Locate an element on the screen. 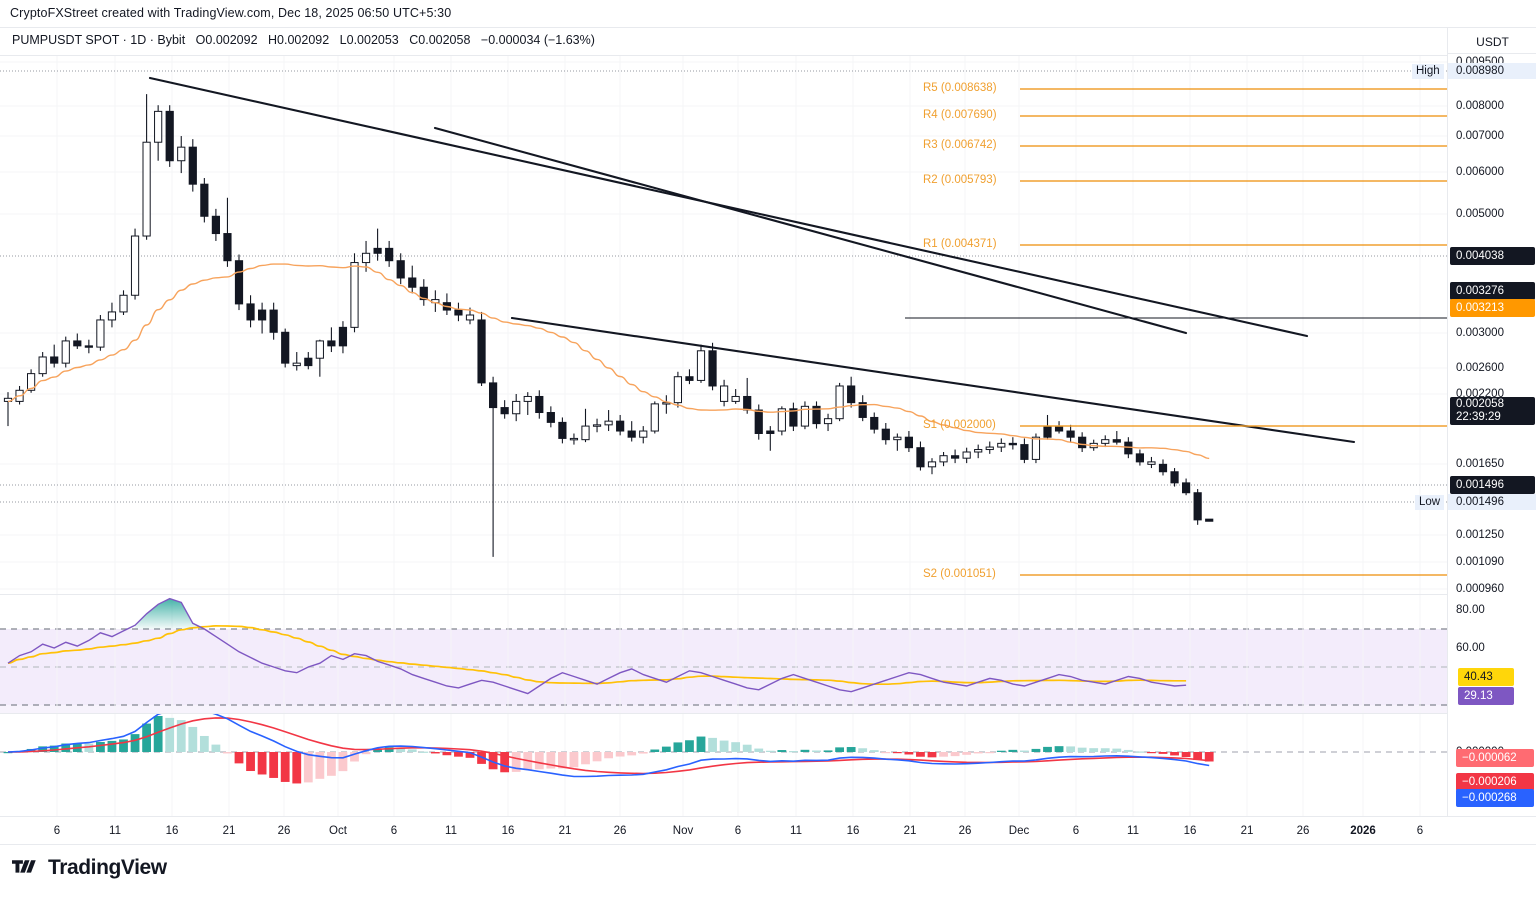 The height and width of the screenshot is (897, 1536). low-marker-background is located at coordinates (1492, 502).